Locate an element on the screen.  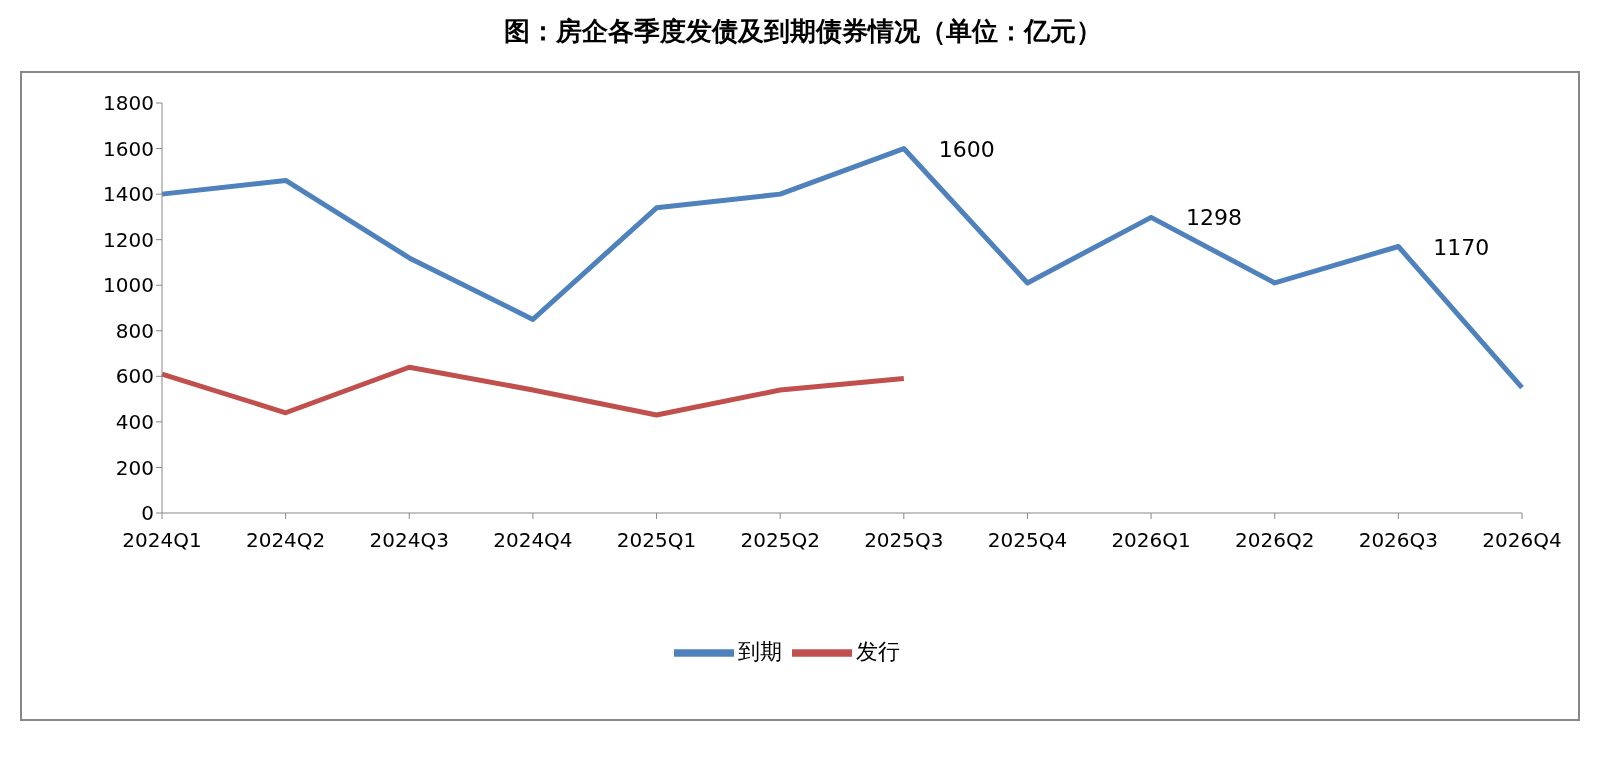
y-tick-label: 1400 is located at coordinates (128, 194).